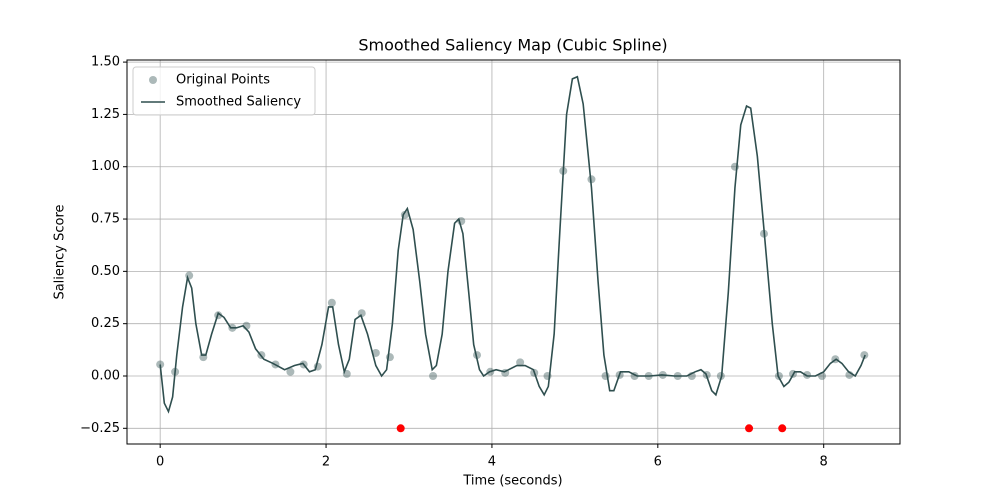 Image resolution: width=1000 pixels, height=500 pixels. I want to click on y-axis-label: Saliency Score, so click(60, 251).